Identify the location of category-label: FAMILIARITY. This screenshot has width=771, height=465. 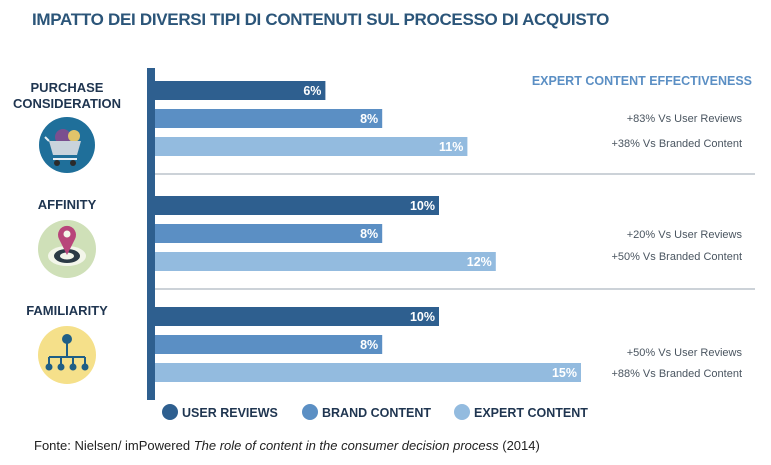
(67, 310).